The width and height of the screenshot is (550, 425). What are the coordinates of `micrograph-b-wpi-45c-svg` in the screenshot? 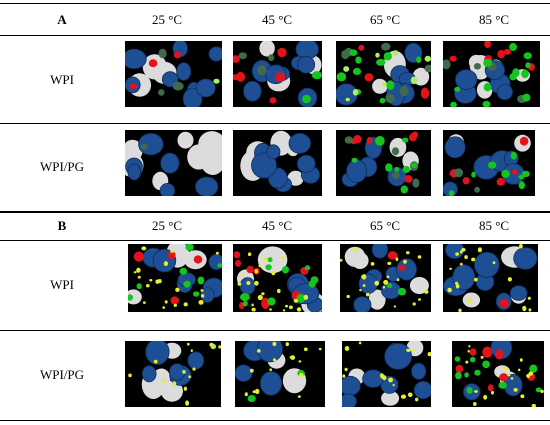 It's located at (277, 278).